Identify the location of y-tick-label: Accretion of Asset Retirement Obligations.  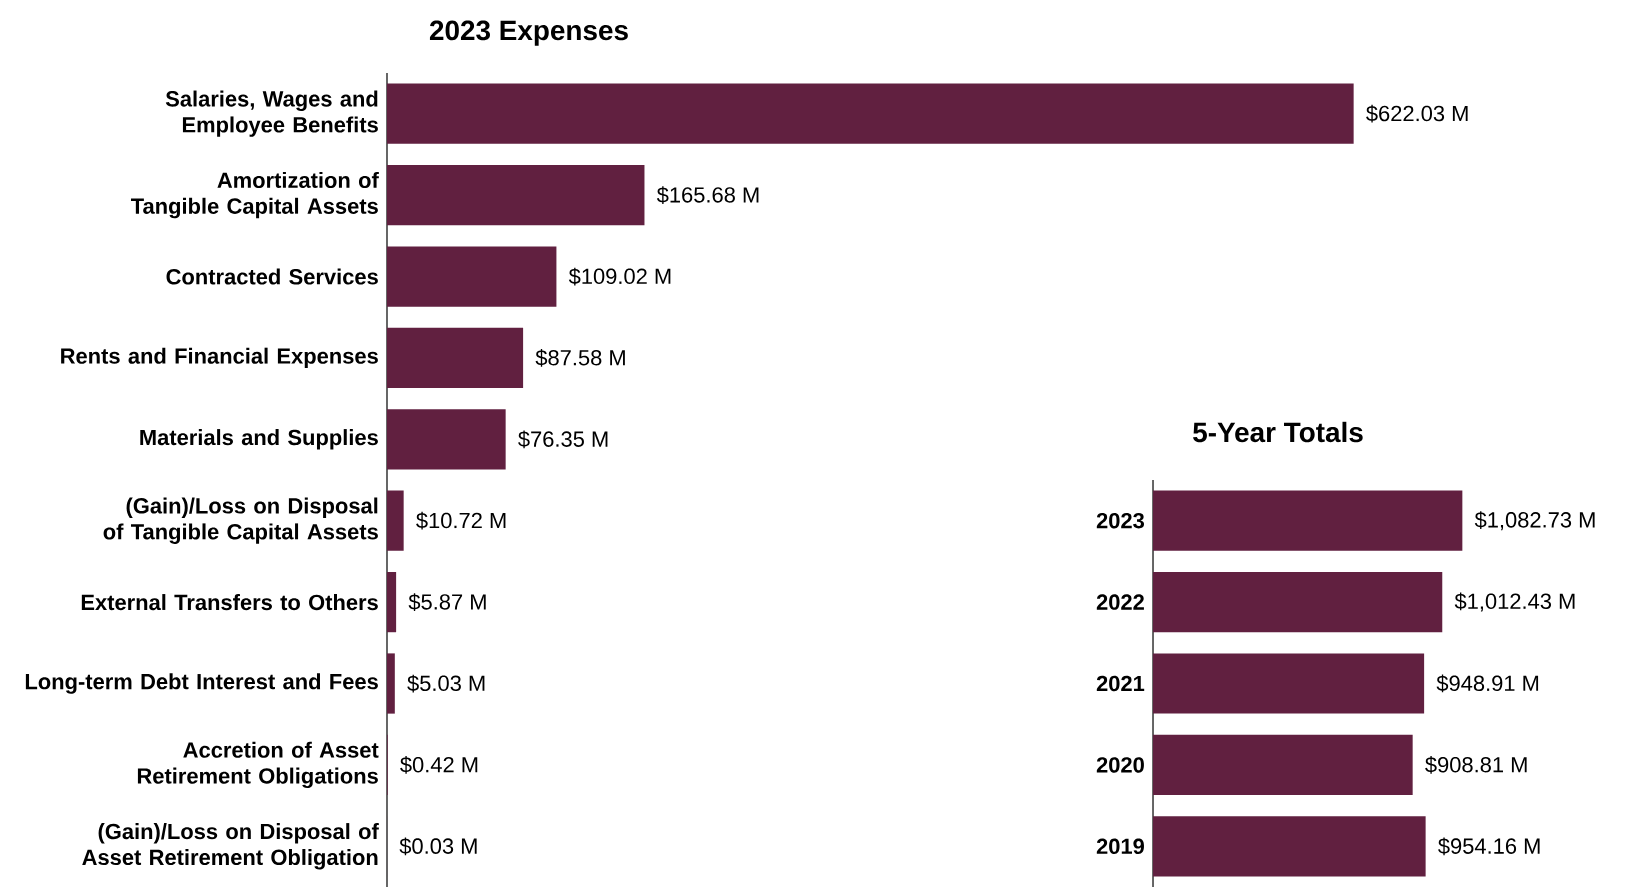
(258, 765).